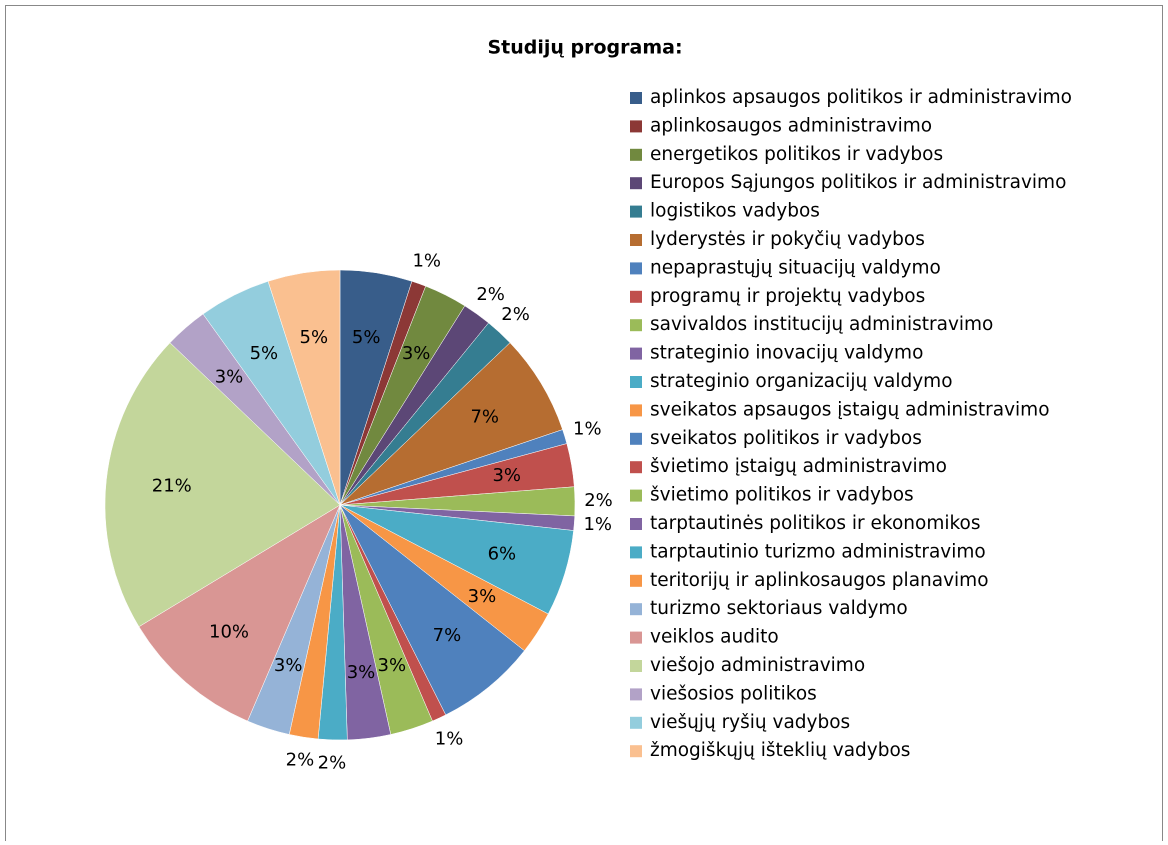 The height and width of the screenshot is (845, 1168). Describe the element at coordinates (502, 553) in the screenshot. I see `data-label: 6%` at that location.